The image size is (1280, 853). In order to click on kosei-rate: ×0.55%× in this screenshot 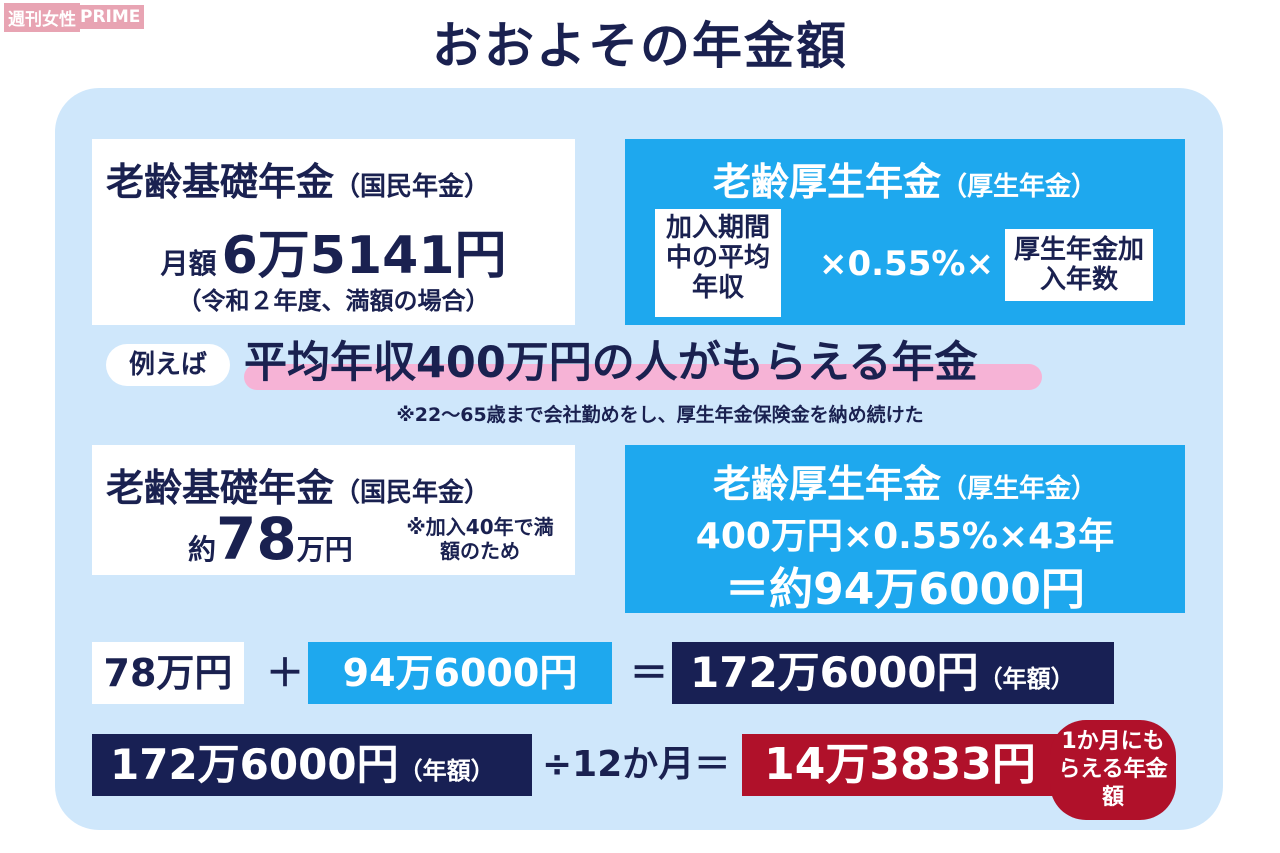, I will do `click(906, 264)`.